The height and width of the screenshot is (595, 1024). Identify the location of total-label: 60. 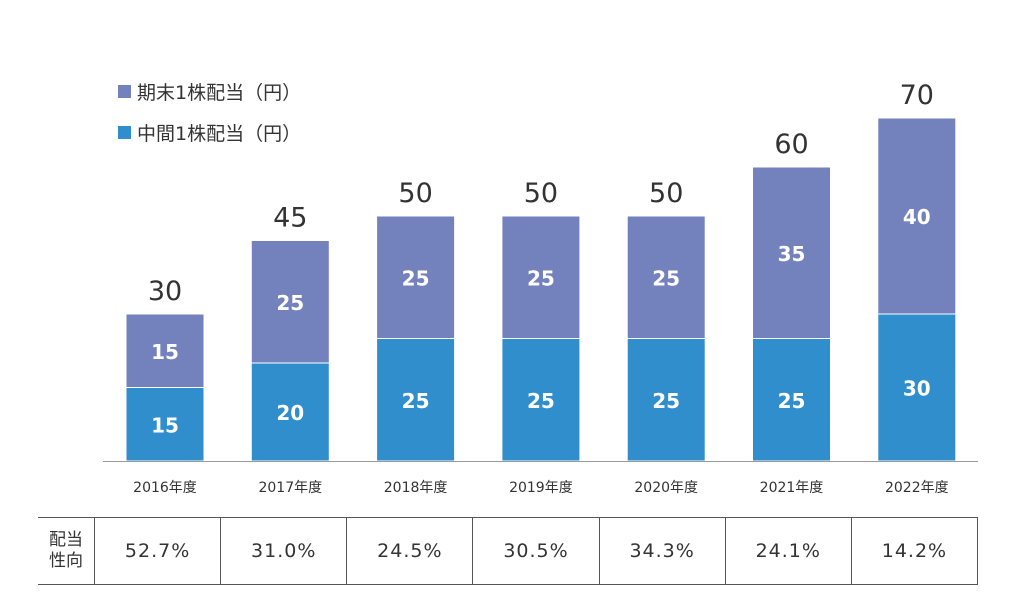
(791, 144).